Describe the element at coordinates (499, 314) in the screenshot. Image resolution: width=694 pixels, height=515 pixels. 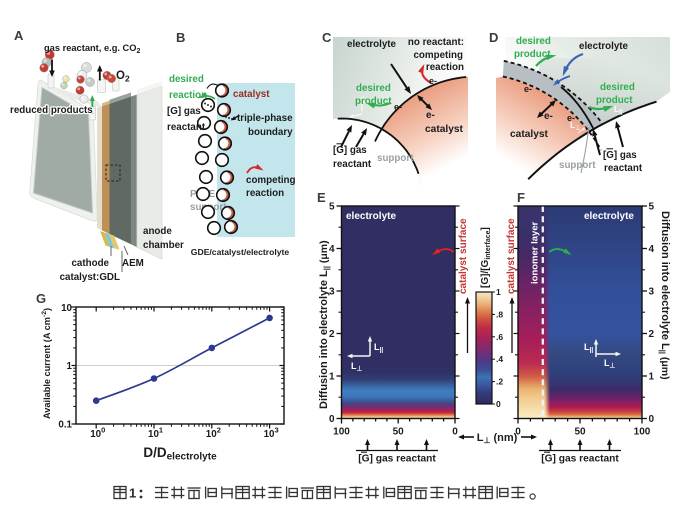
I see `svg-text: .8` at that location.